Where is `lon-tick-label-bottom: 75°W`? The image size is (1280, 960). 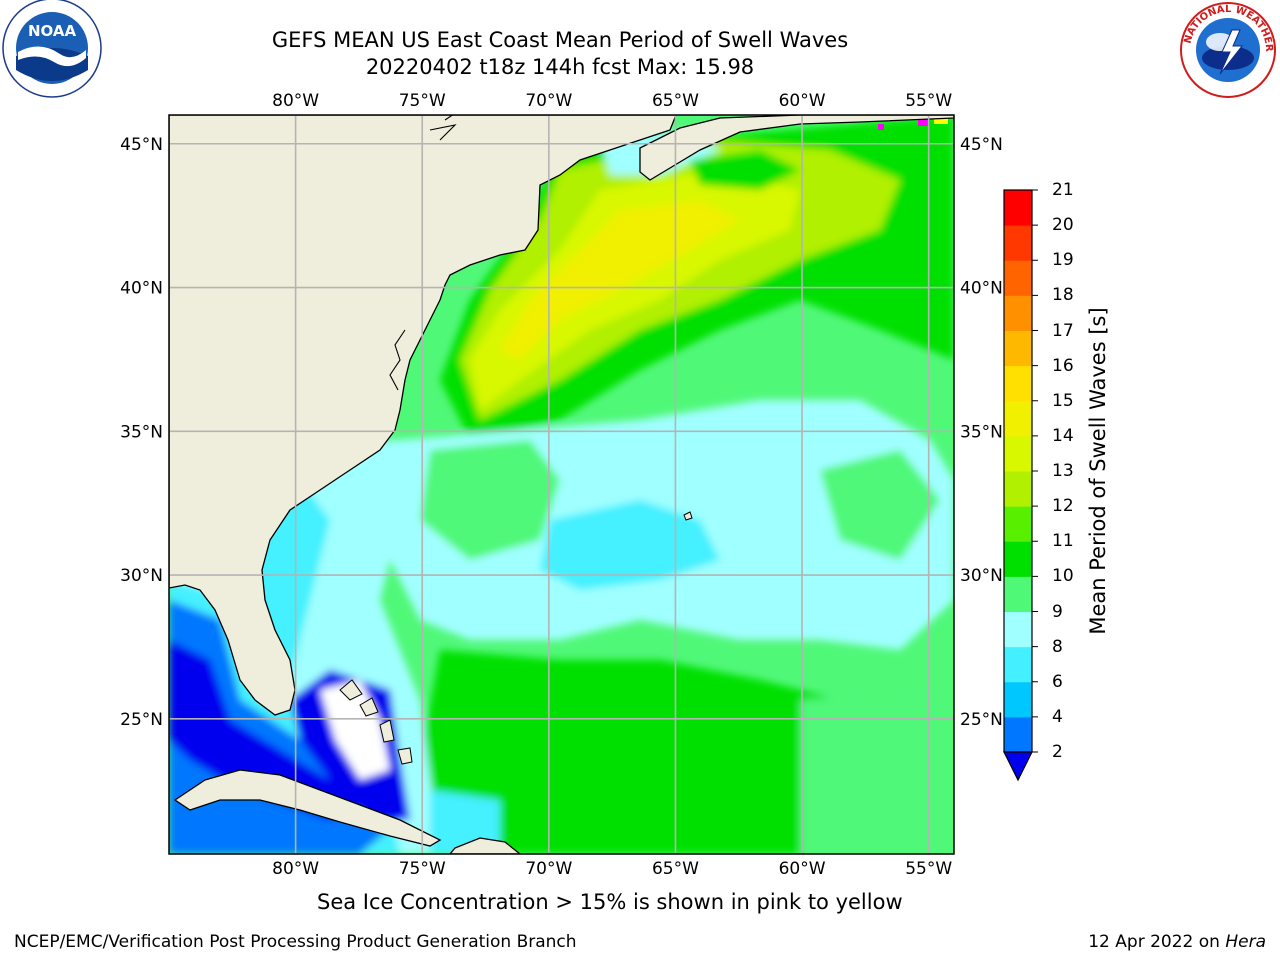 lon-tick-label-bottom: 75°W is located at coordinates (422, 869).